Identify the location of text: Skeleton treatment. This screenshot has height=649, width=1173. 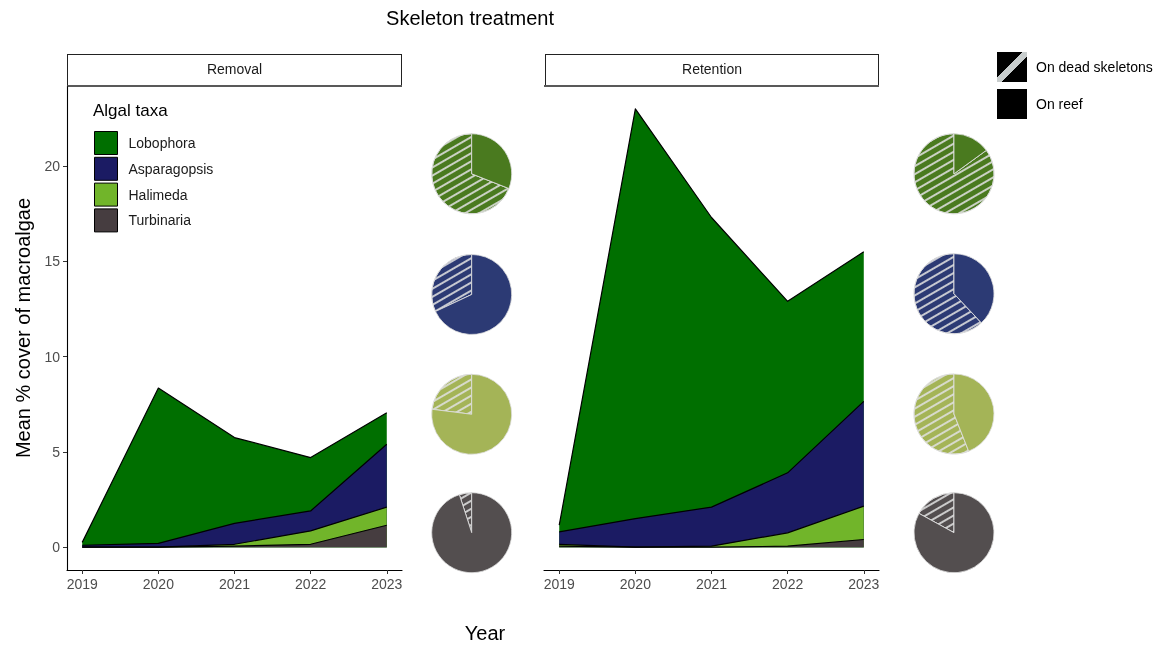
(470, 18).